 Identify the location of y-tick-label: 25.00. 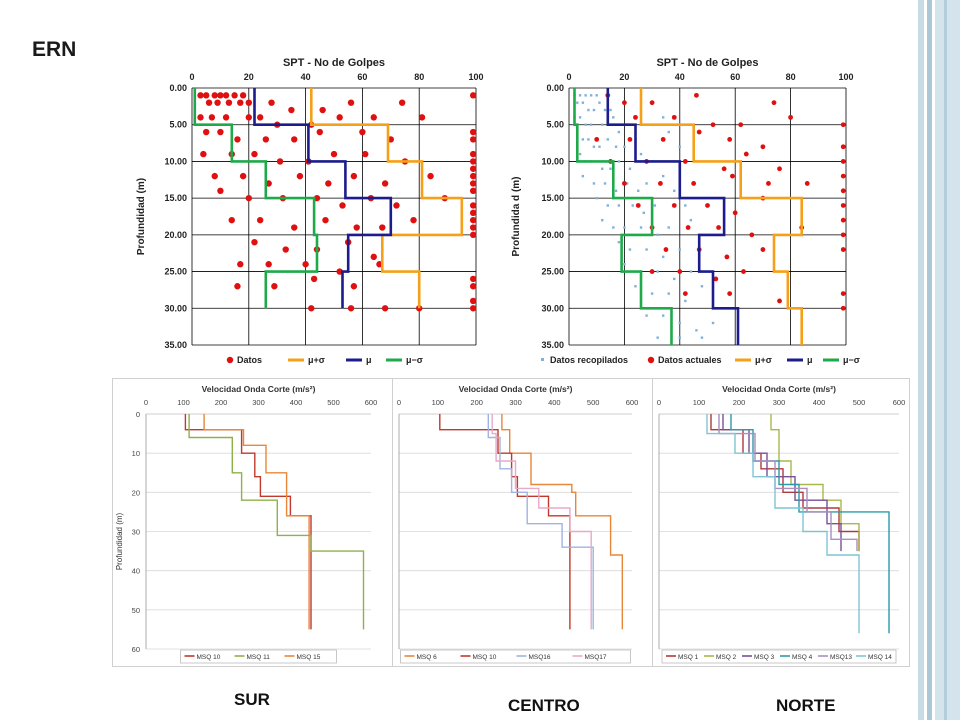
(552, 272).